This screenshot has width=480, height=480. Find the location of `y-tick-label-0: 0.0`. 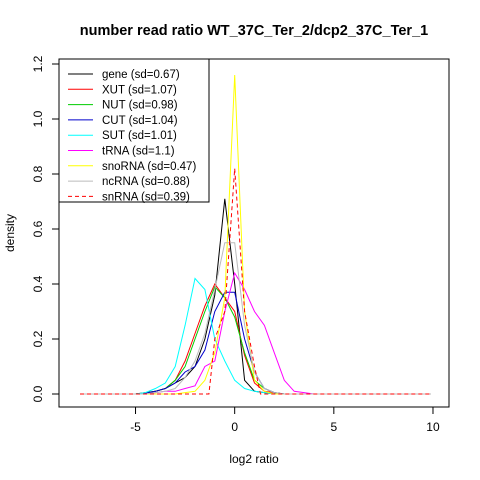

y-tick-label-0: 0.0 is located at coordinates (38, 393).